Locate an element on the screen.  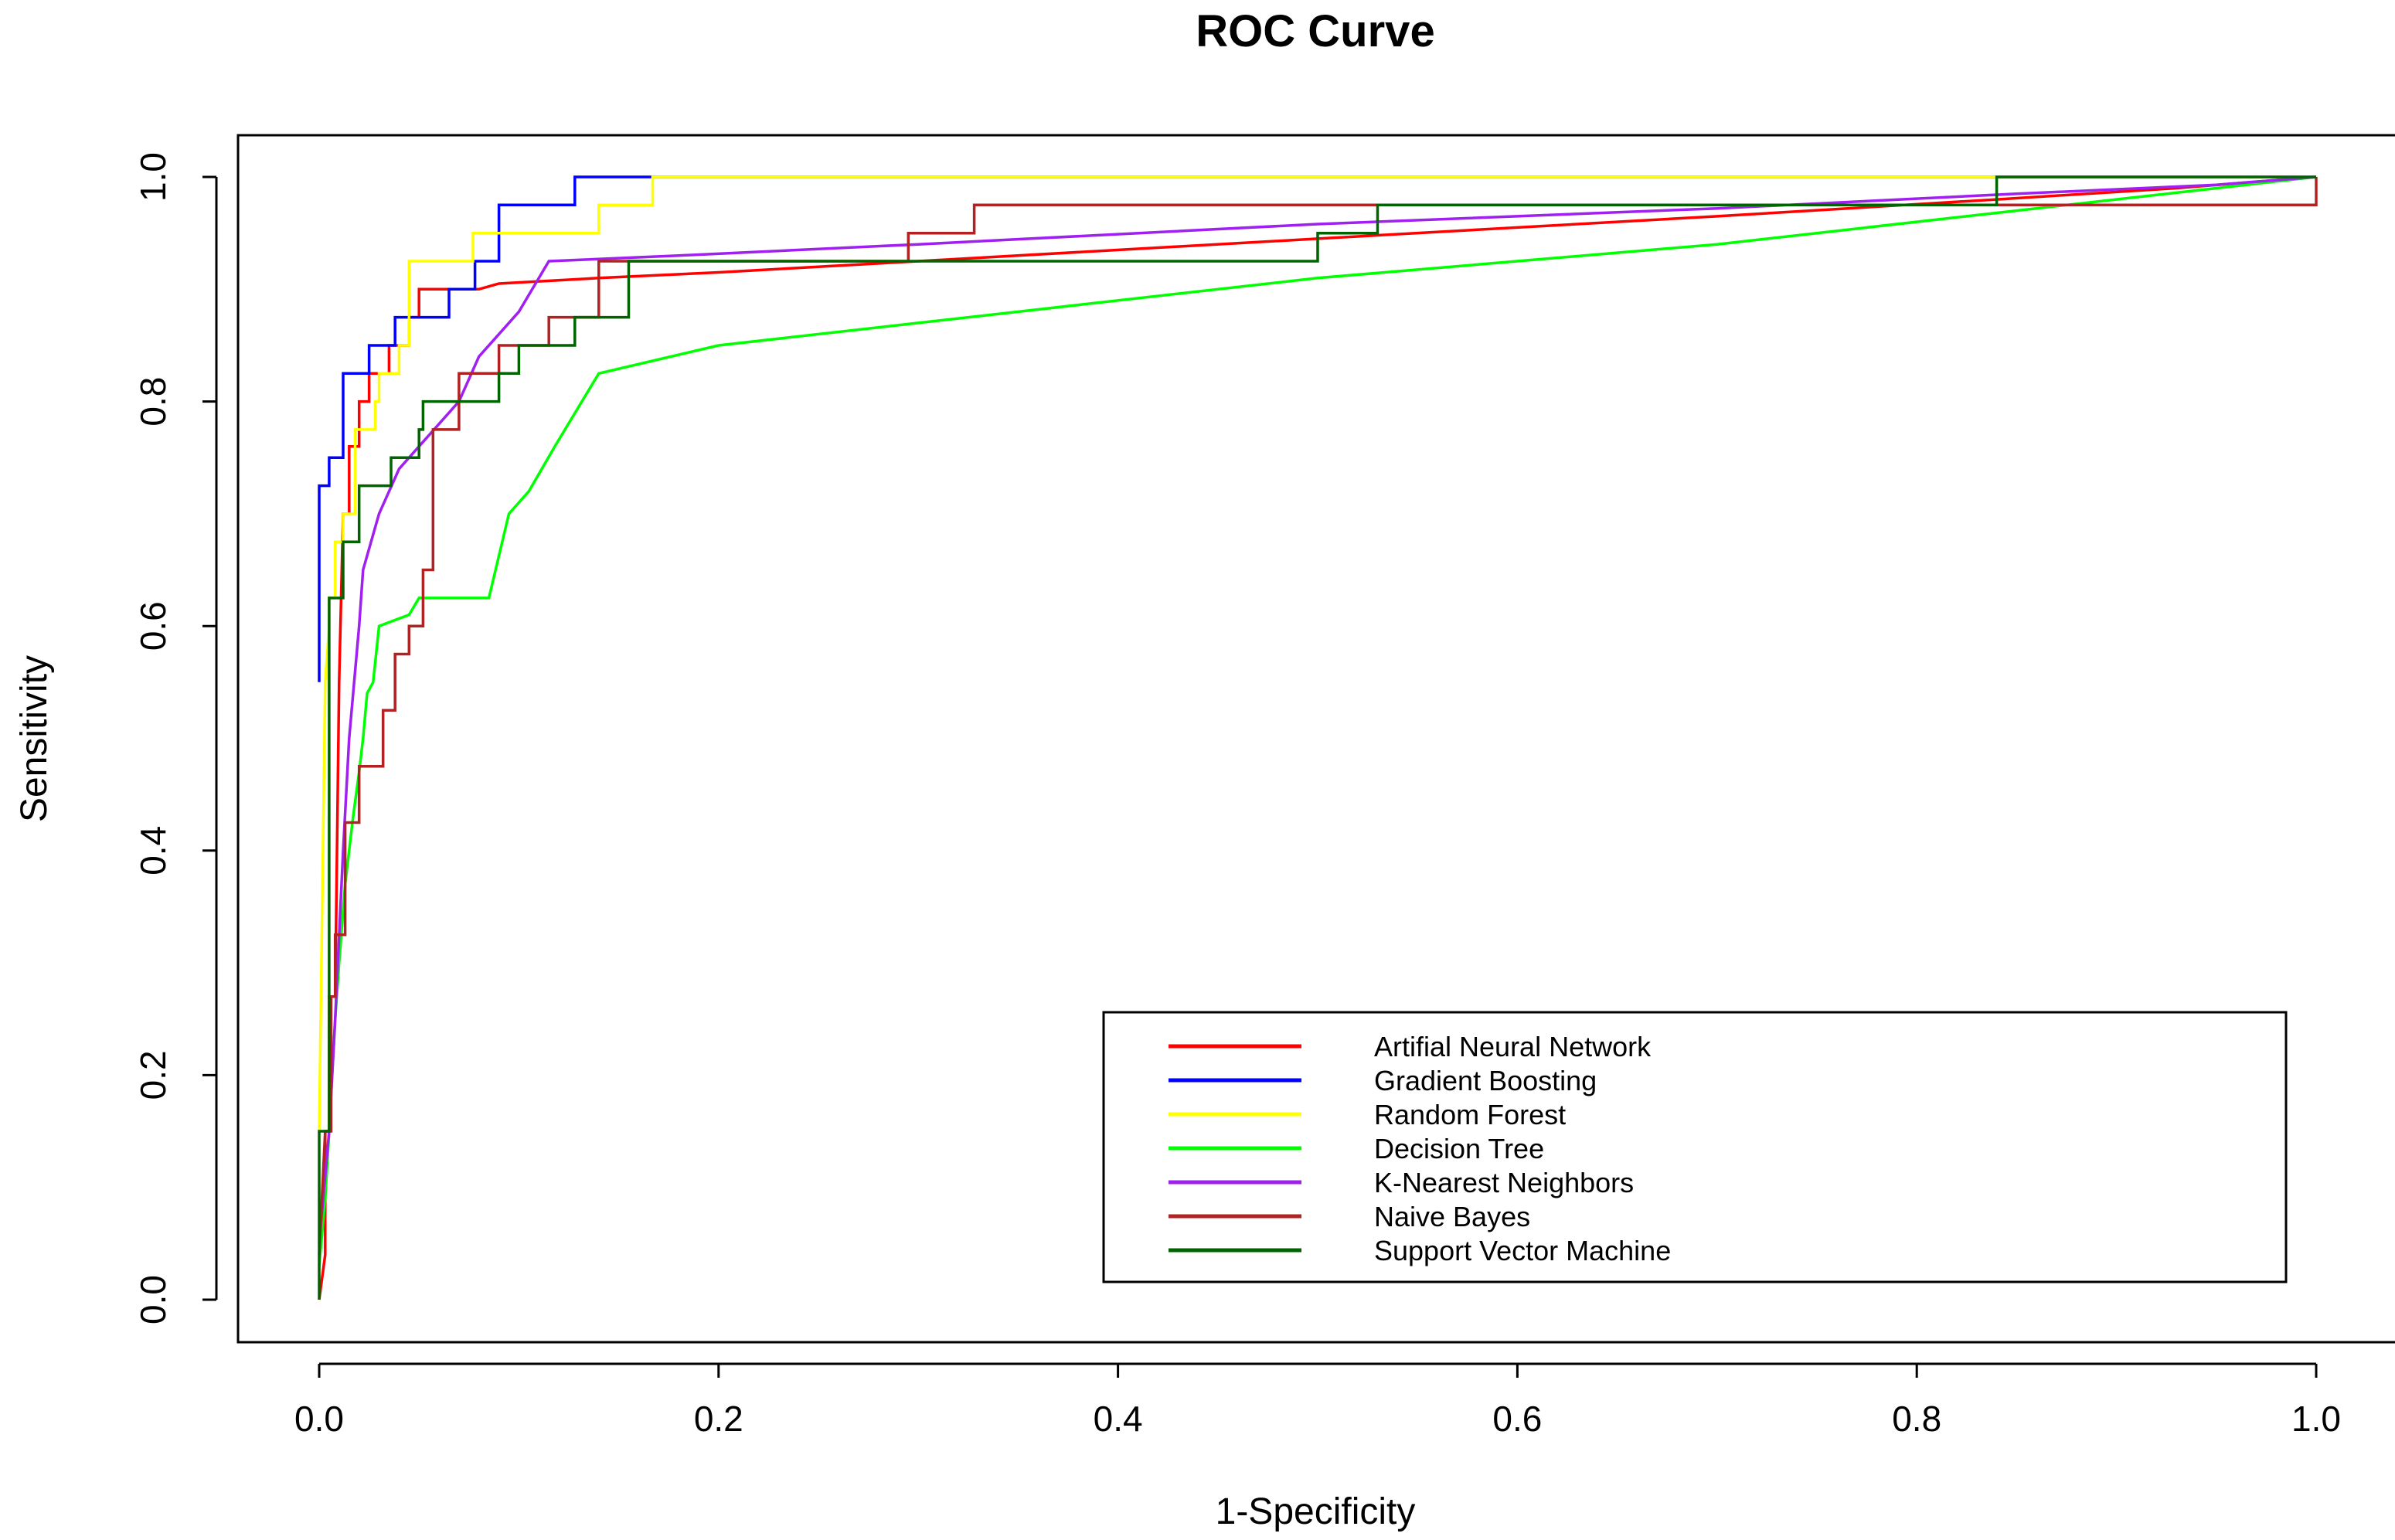
x-axis-label: 1-Specificity is located at coordinates (1316, 1511).